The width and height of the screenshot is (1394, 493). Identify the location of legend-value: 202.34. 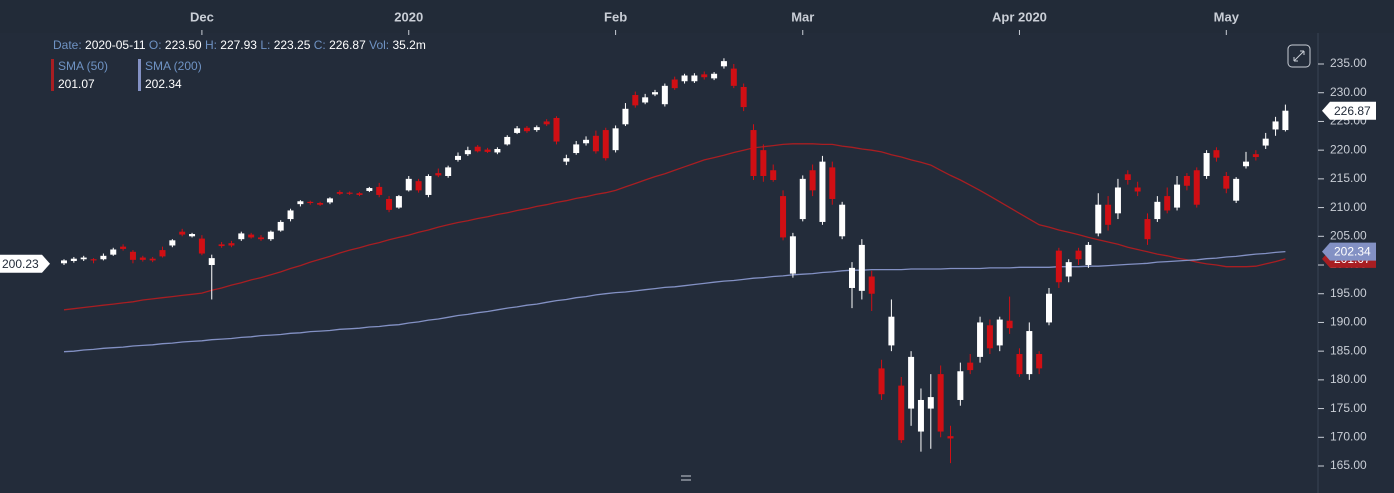
(163, 84).